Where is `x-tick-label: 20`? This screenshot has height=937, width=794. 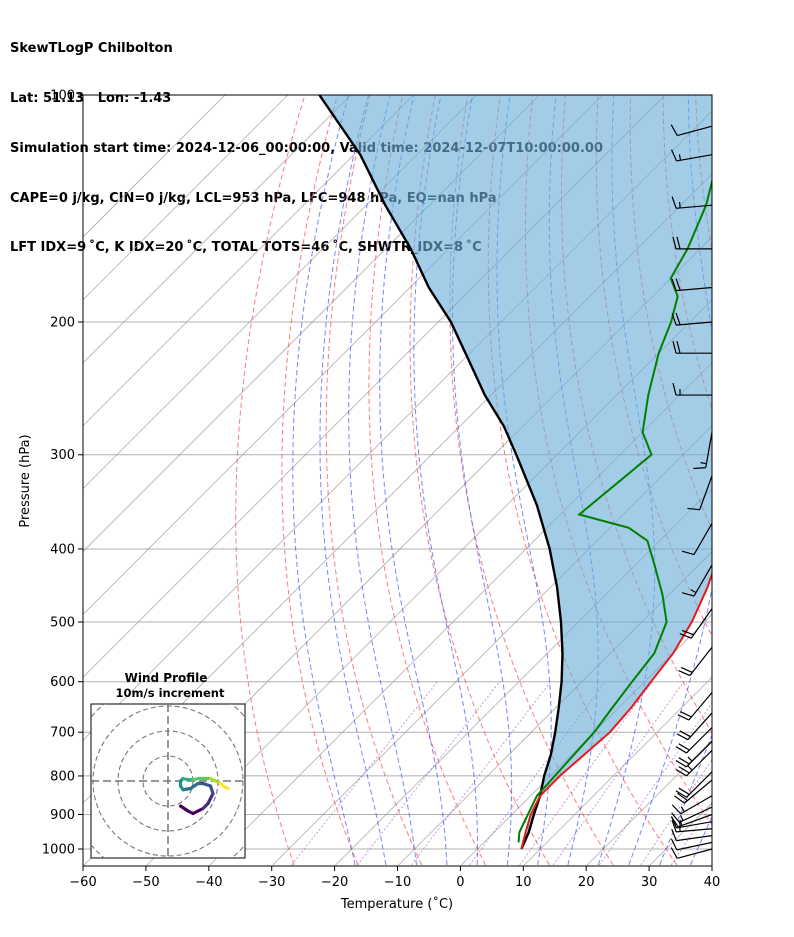
x-tick-label: 20 is located at coordinates (586, 882).